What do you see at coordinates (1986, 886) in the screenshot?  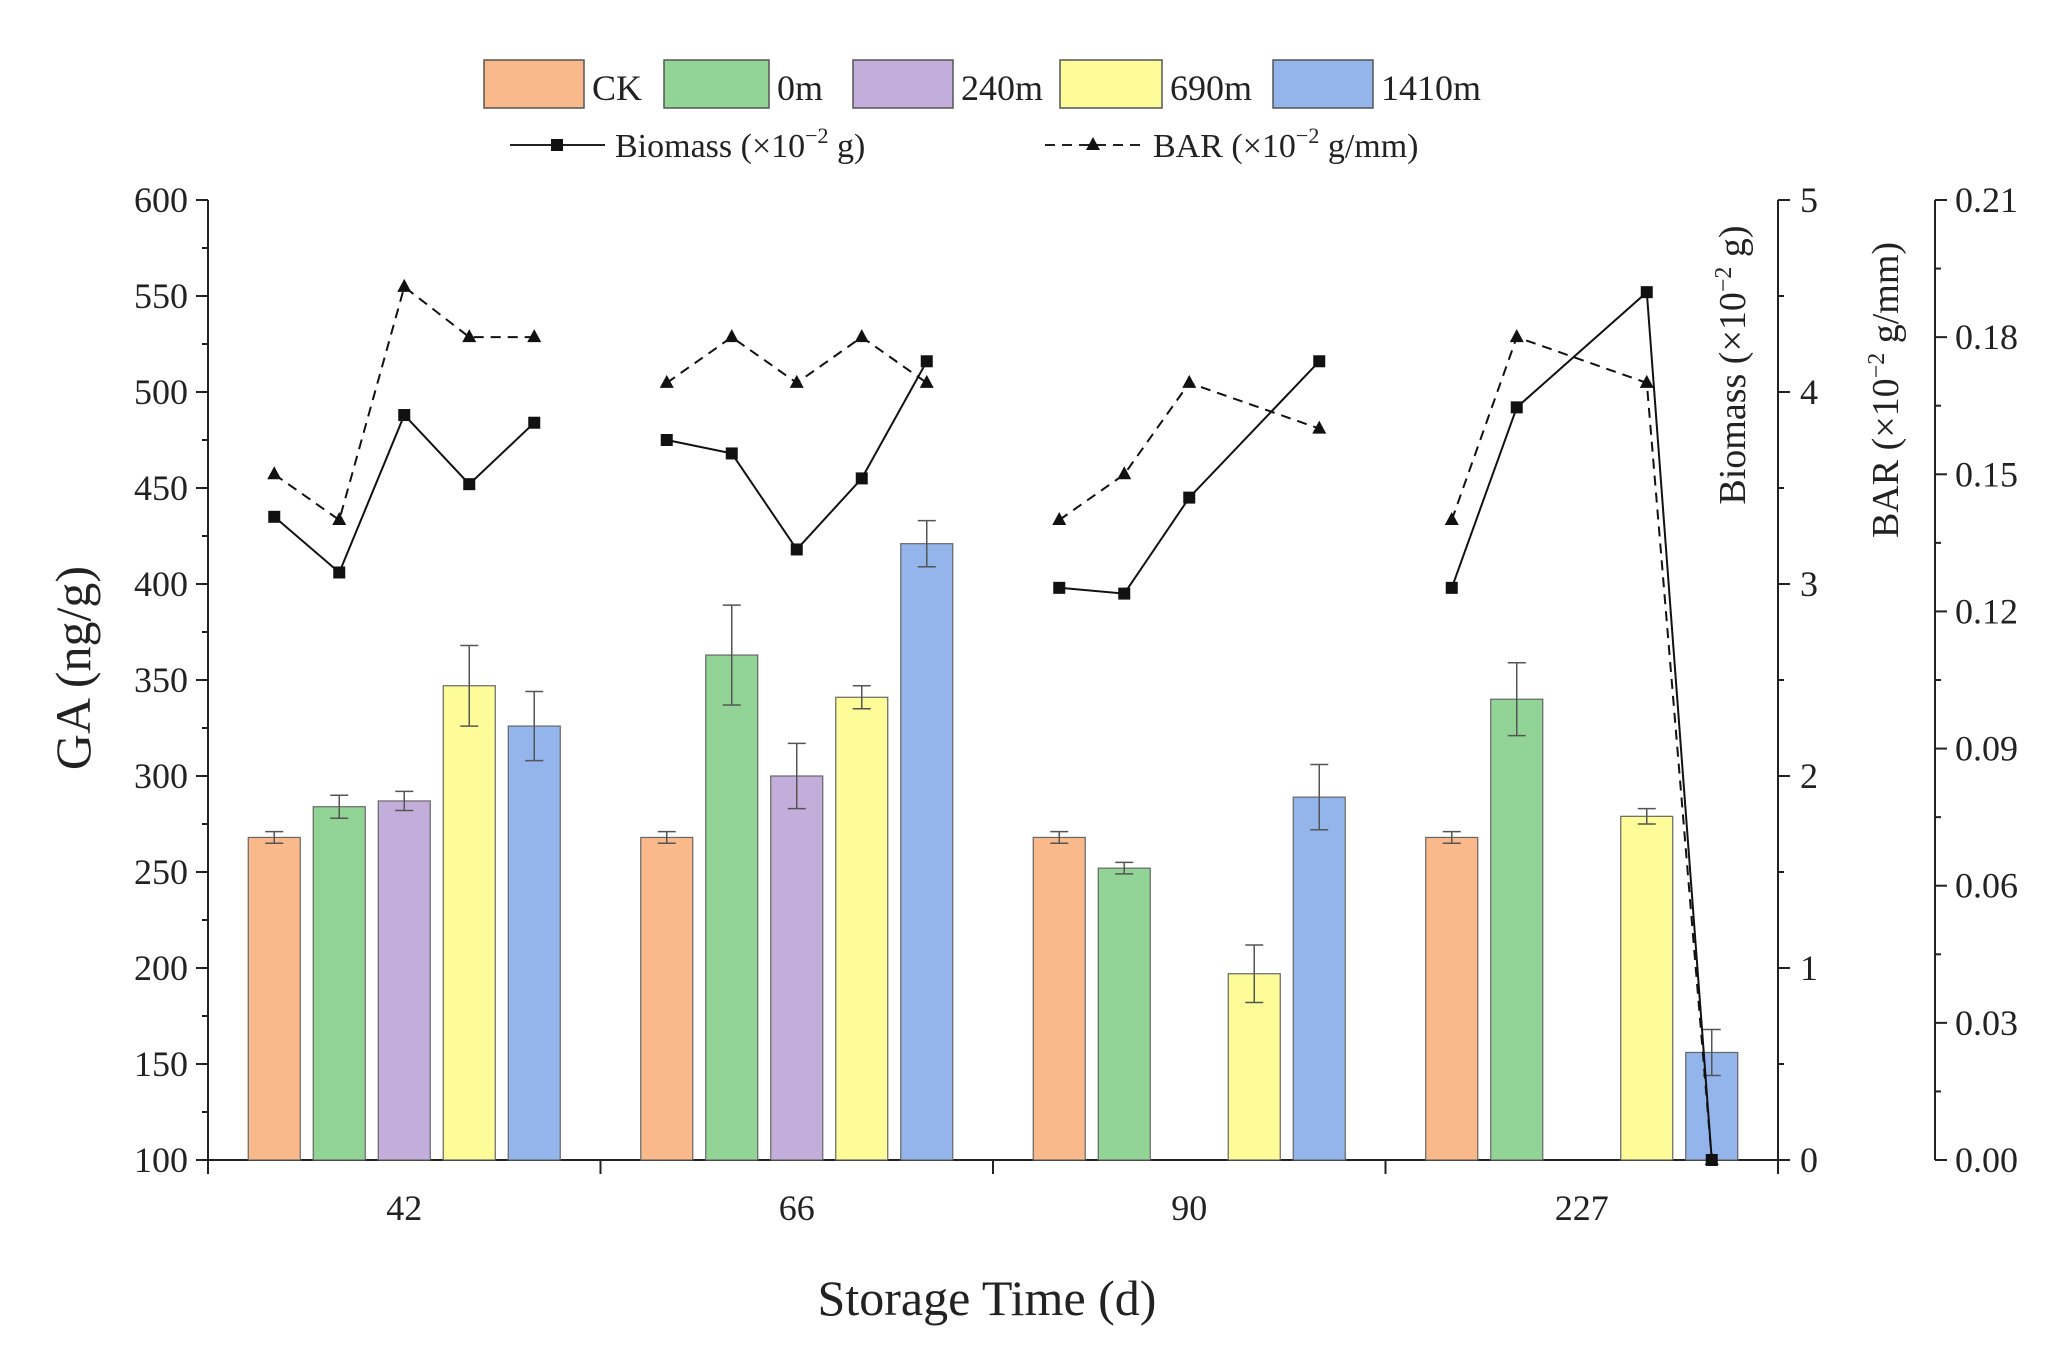 I see `y3-tick-label: 0.06` at bounding box center [1986, 886].